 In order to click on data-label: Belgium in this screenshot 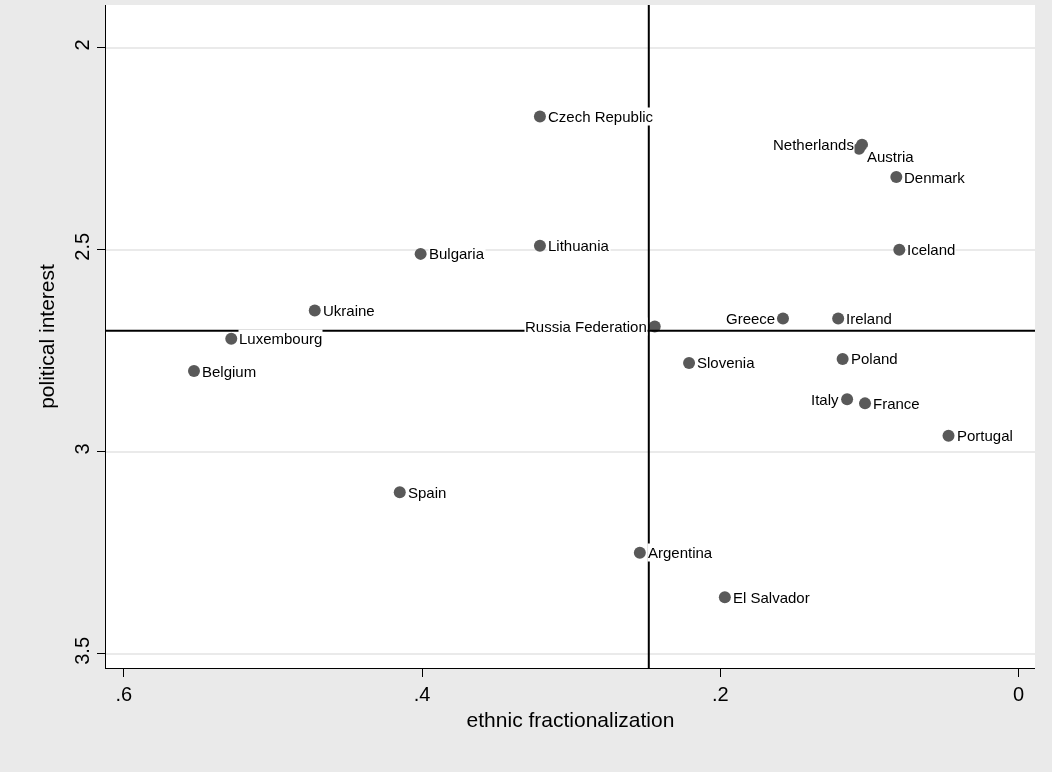, I will do `click(229, 371)`.